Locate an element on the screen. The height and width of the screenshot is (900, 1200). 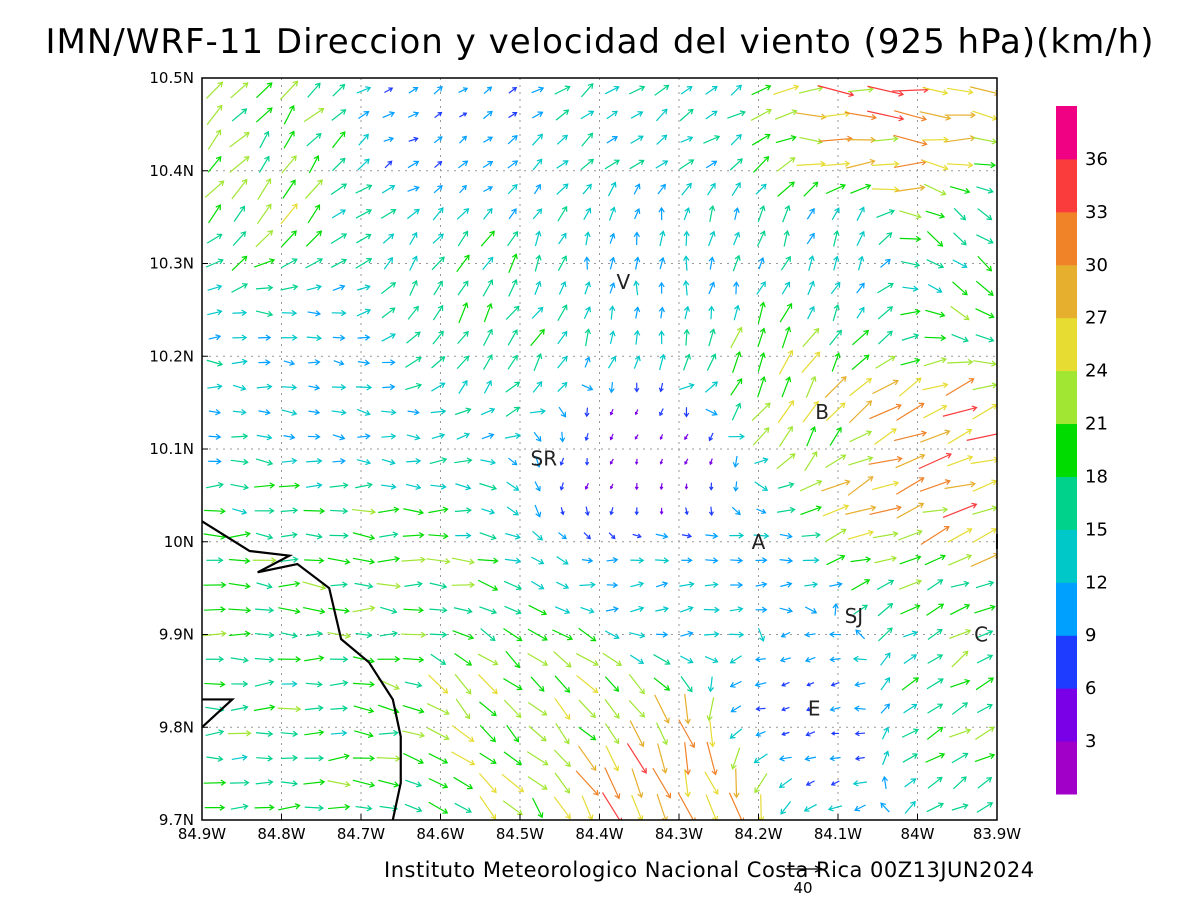
city-marker: V is located at coordinates (624, 282).